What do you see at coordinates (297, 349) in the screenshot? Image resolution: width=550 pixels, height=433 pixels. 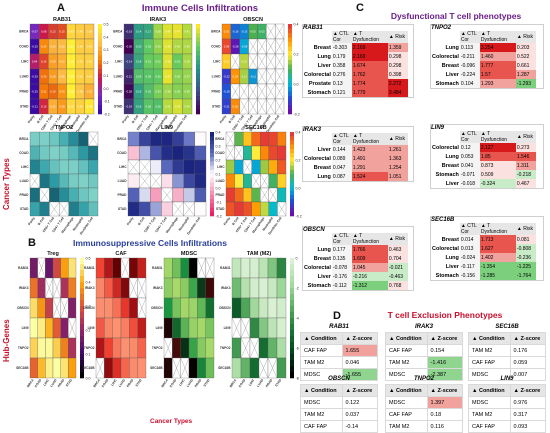 I see `colorbar-tick: -6` at bounding box center [297, 349].